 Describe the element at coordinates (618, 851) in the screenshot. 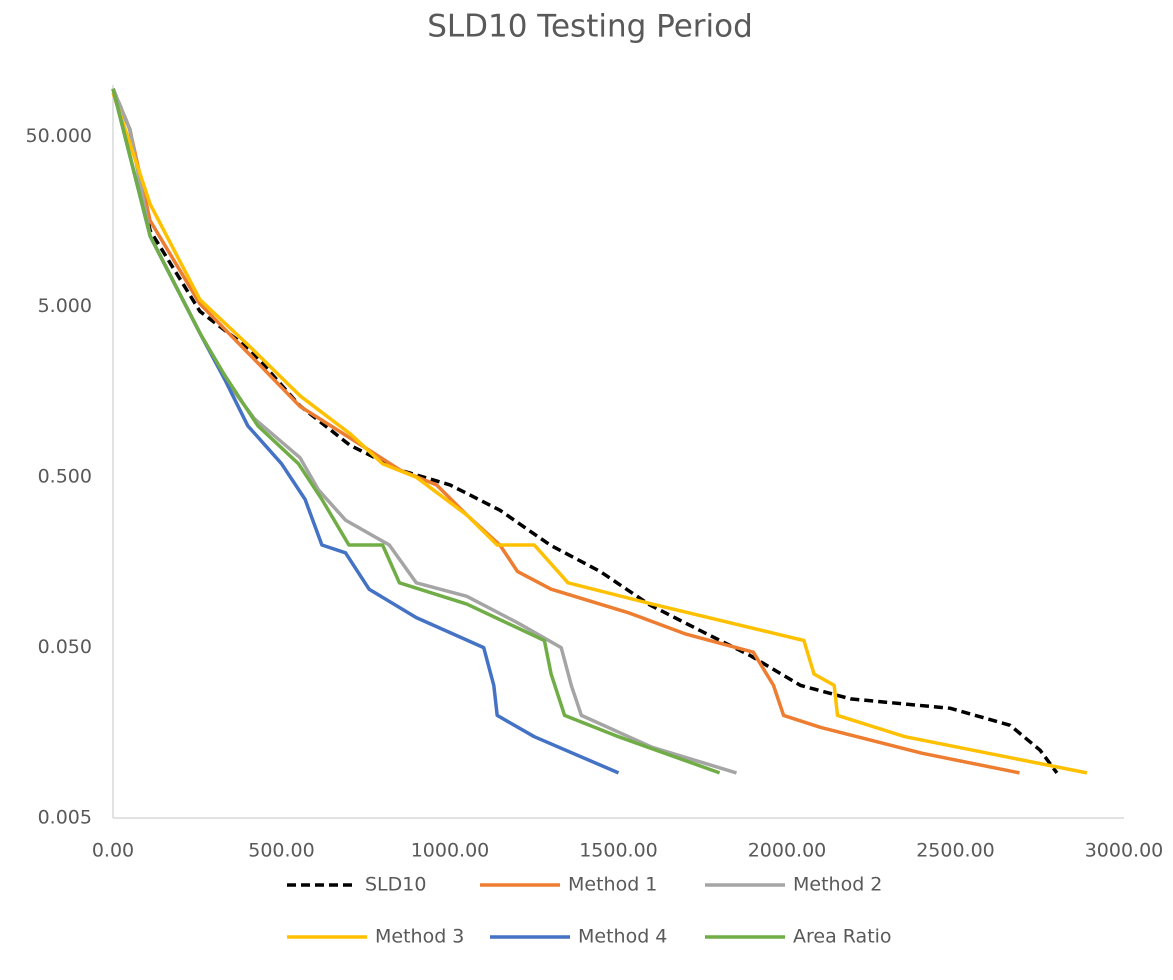

I see `x-tick-label: 1500.00` at that location.